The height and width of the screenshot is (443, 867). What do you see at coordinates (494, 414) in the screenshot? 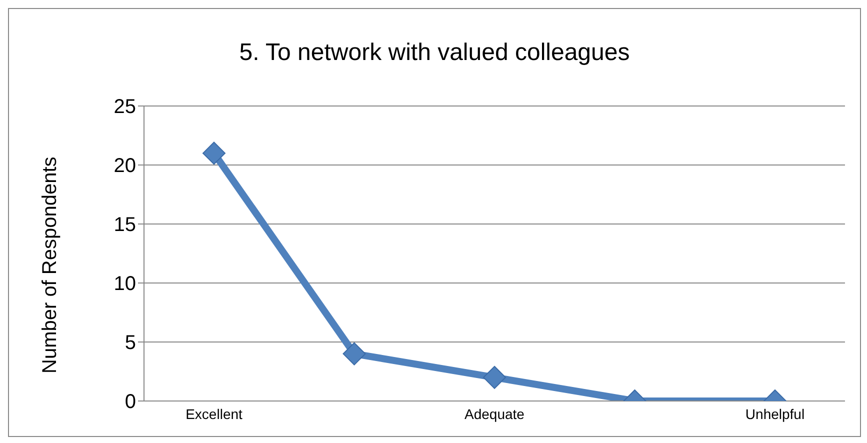
I see `x-tick-label: Adequate` at bounding box center [494, 414].